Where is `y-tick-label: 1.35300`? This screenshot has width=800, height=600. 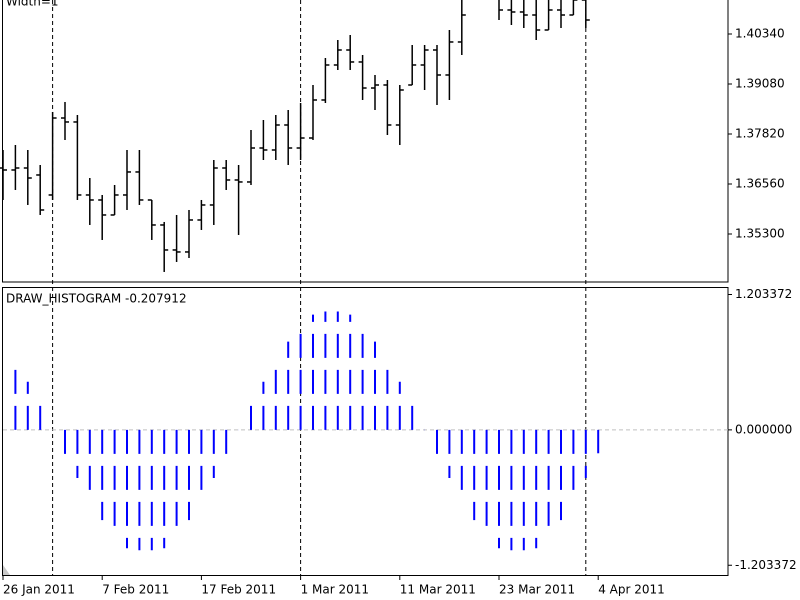
y-tick-label: 1.35300 is located at coordinates (760, 233).